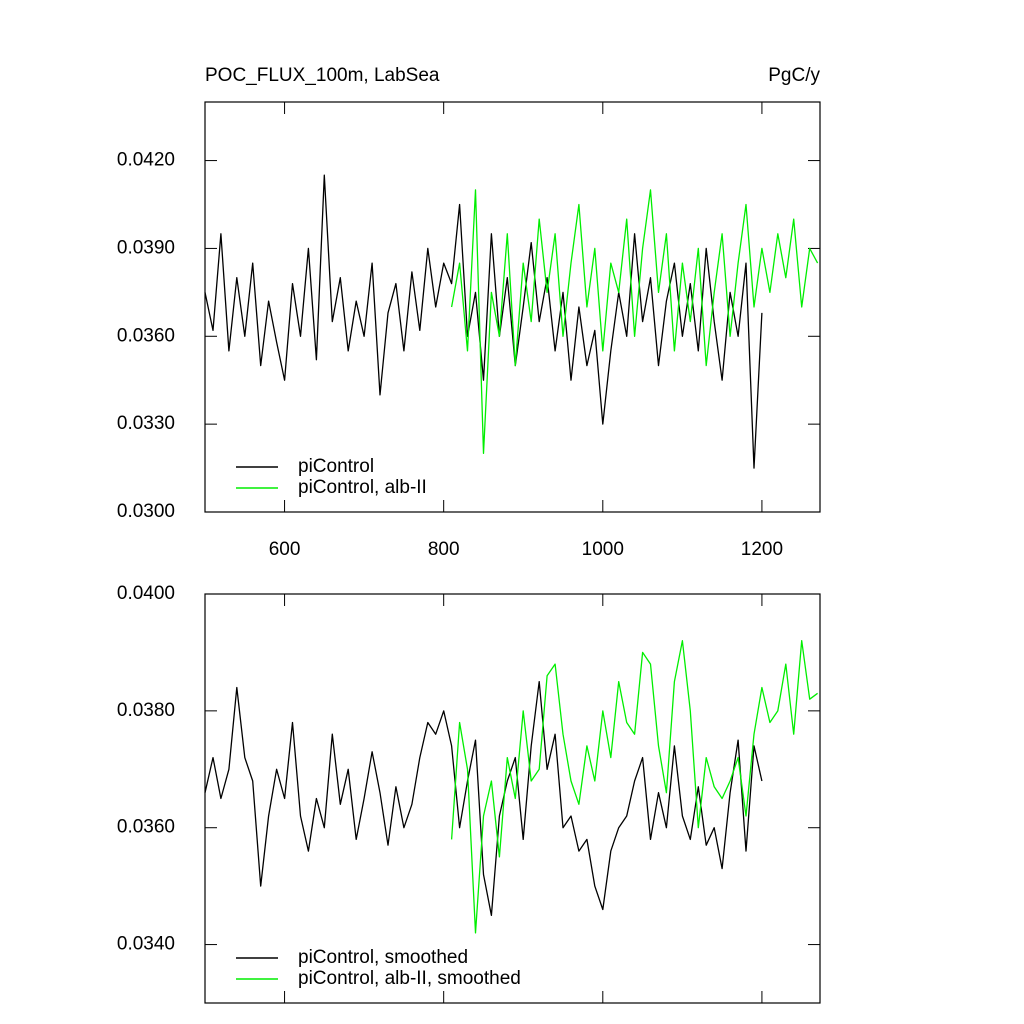  What do you see at coordinates (336, 466) in the screenshot?
I see `legend-label: piControl` at bounding box center [336, 466].